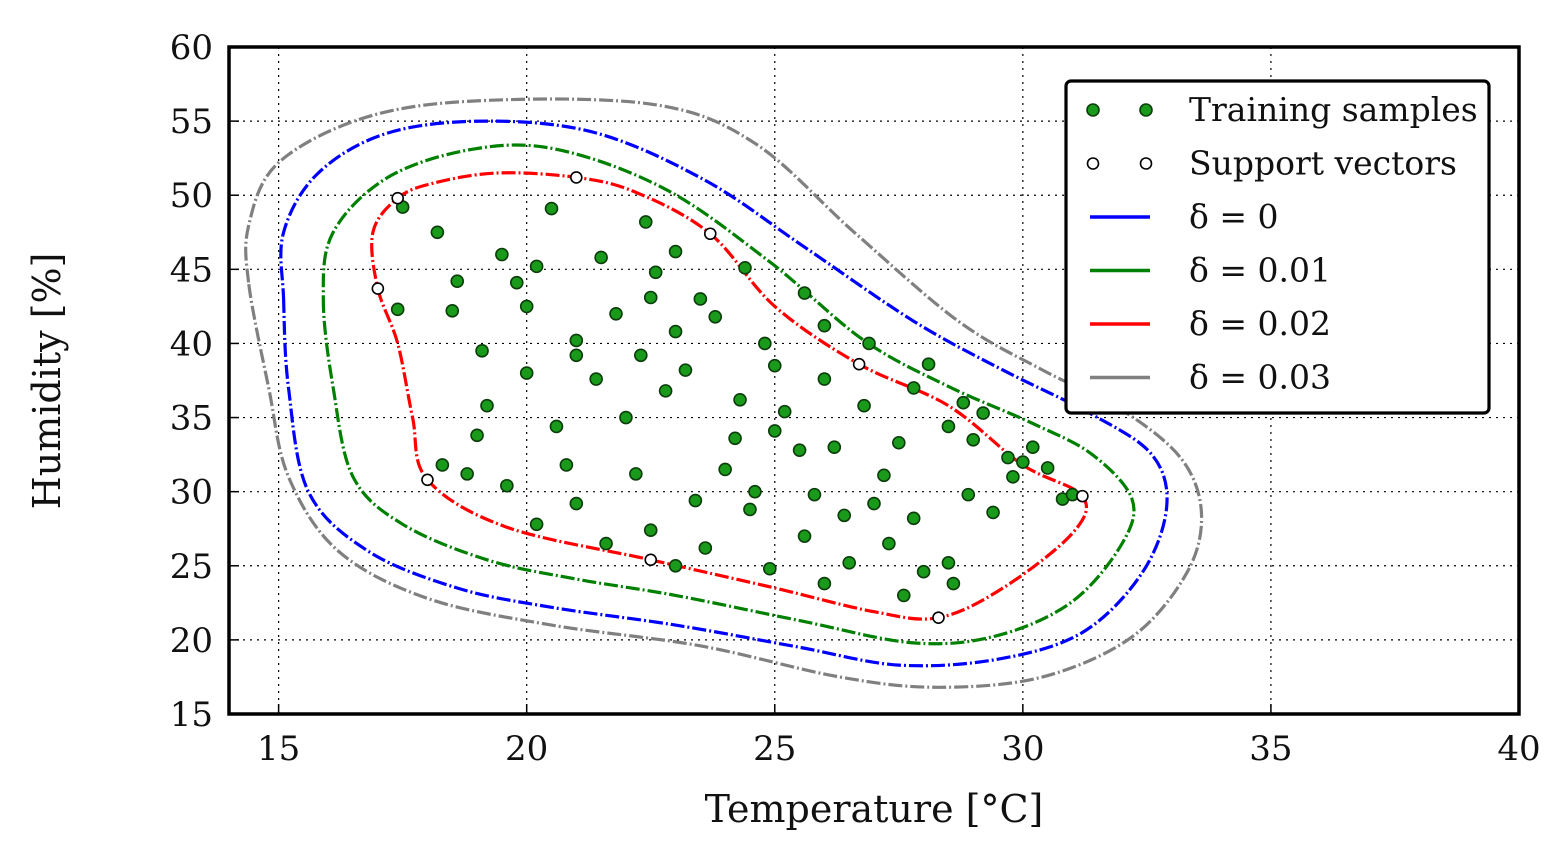  What do you see at coordinates (191, 567) in the screenshot?
I see `y-tick-label: 25` at bounding box center [191, 567].